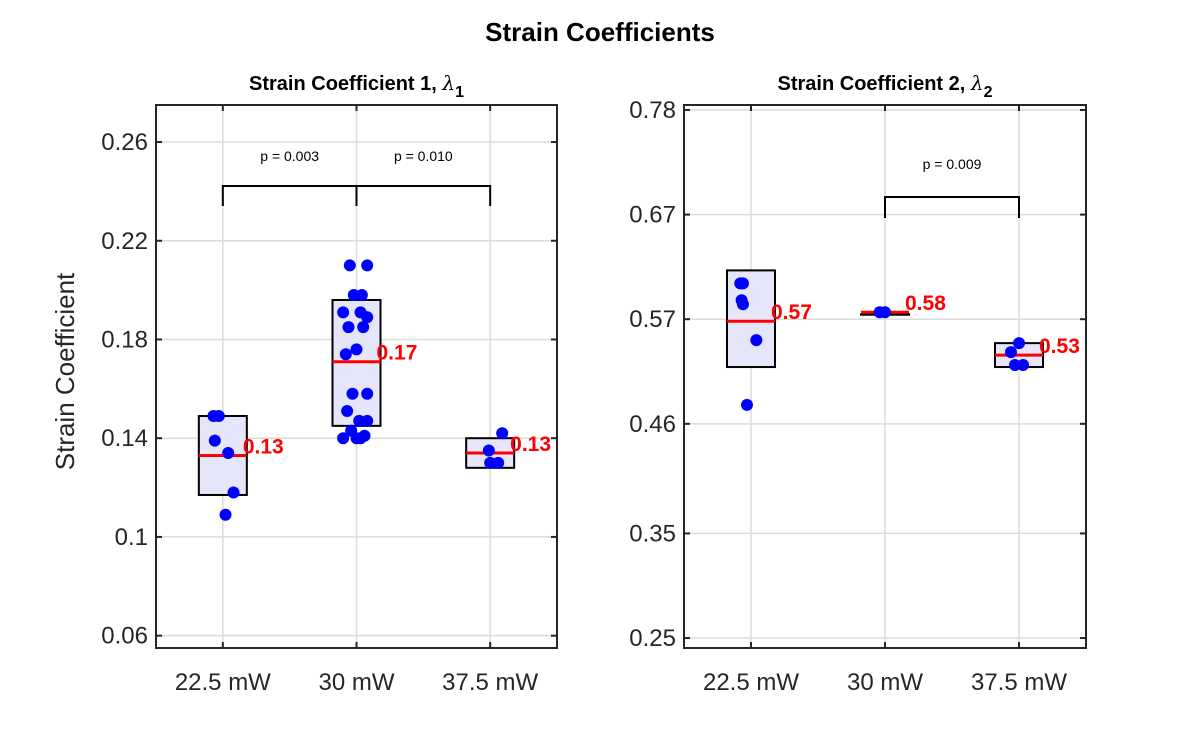 This screenshot has height=750, width=1200. What do you see at coordinates (988, 92) in the screenshot?
I see `lambda-subscript: 2` at bounding box center [988, 92].